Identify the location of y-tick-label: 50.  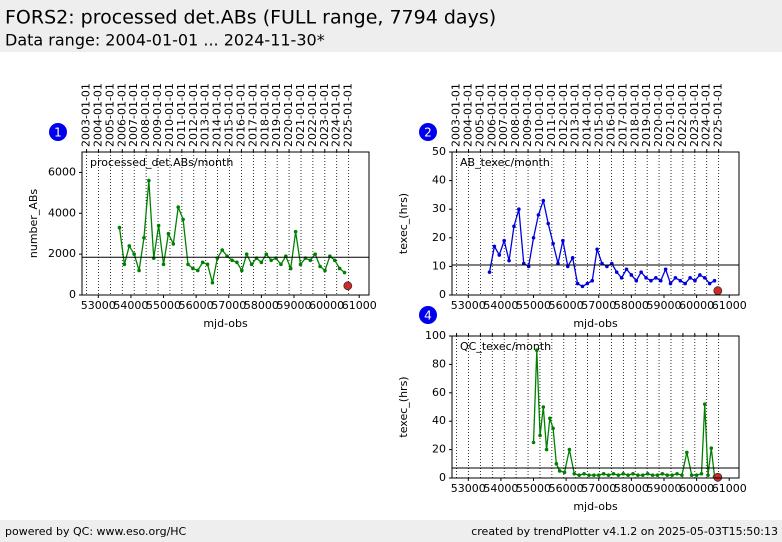
(439, 151).